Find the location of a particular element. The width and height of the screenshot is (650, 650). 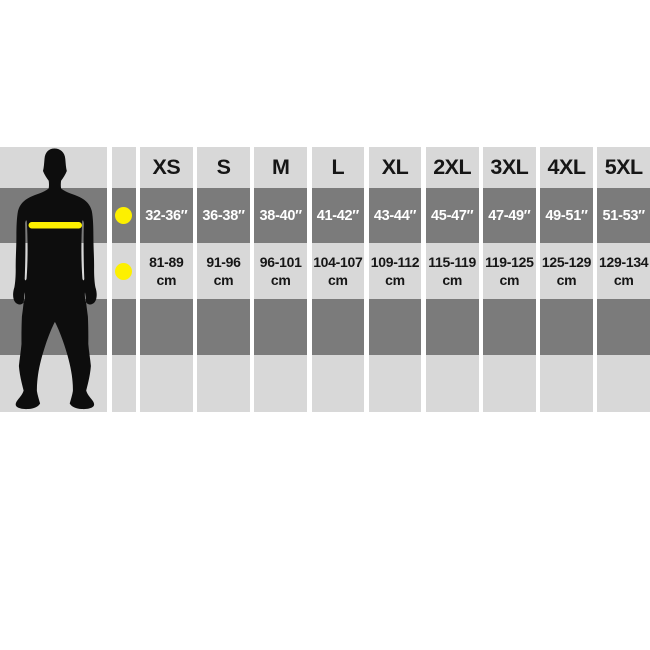

cm-range: 115-119 is located at coordinates (452, 262).